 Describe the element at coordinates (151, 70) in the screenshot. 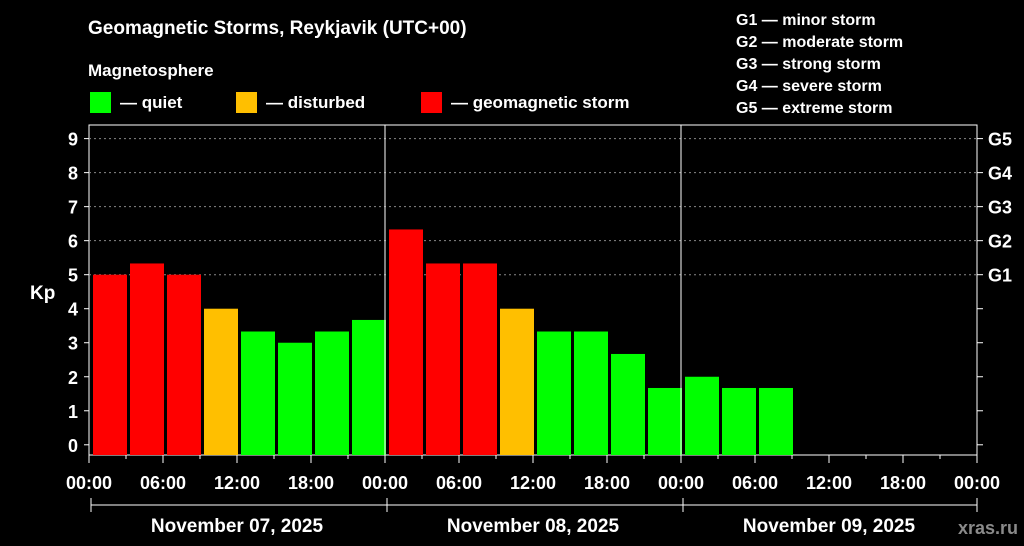

I see `legend-title: Magnetosphere` at that location.